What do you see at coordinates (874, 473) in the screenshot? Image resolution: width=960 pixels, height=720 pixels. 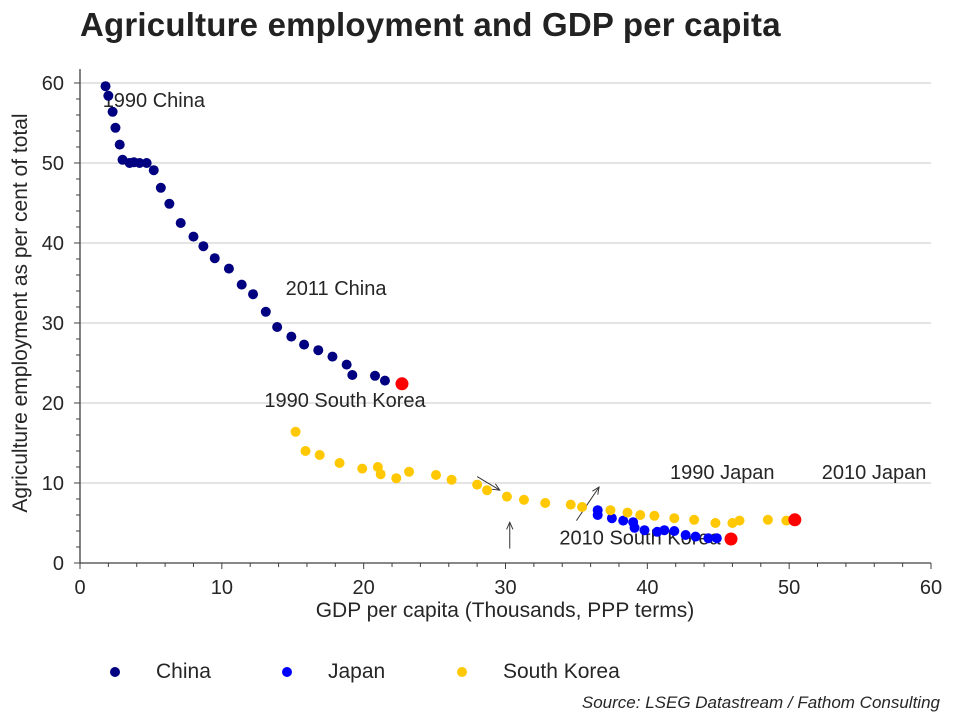 I see `annotation-label: 2010 Japan` at bounding box center [874, 473].